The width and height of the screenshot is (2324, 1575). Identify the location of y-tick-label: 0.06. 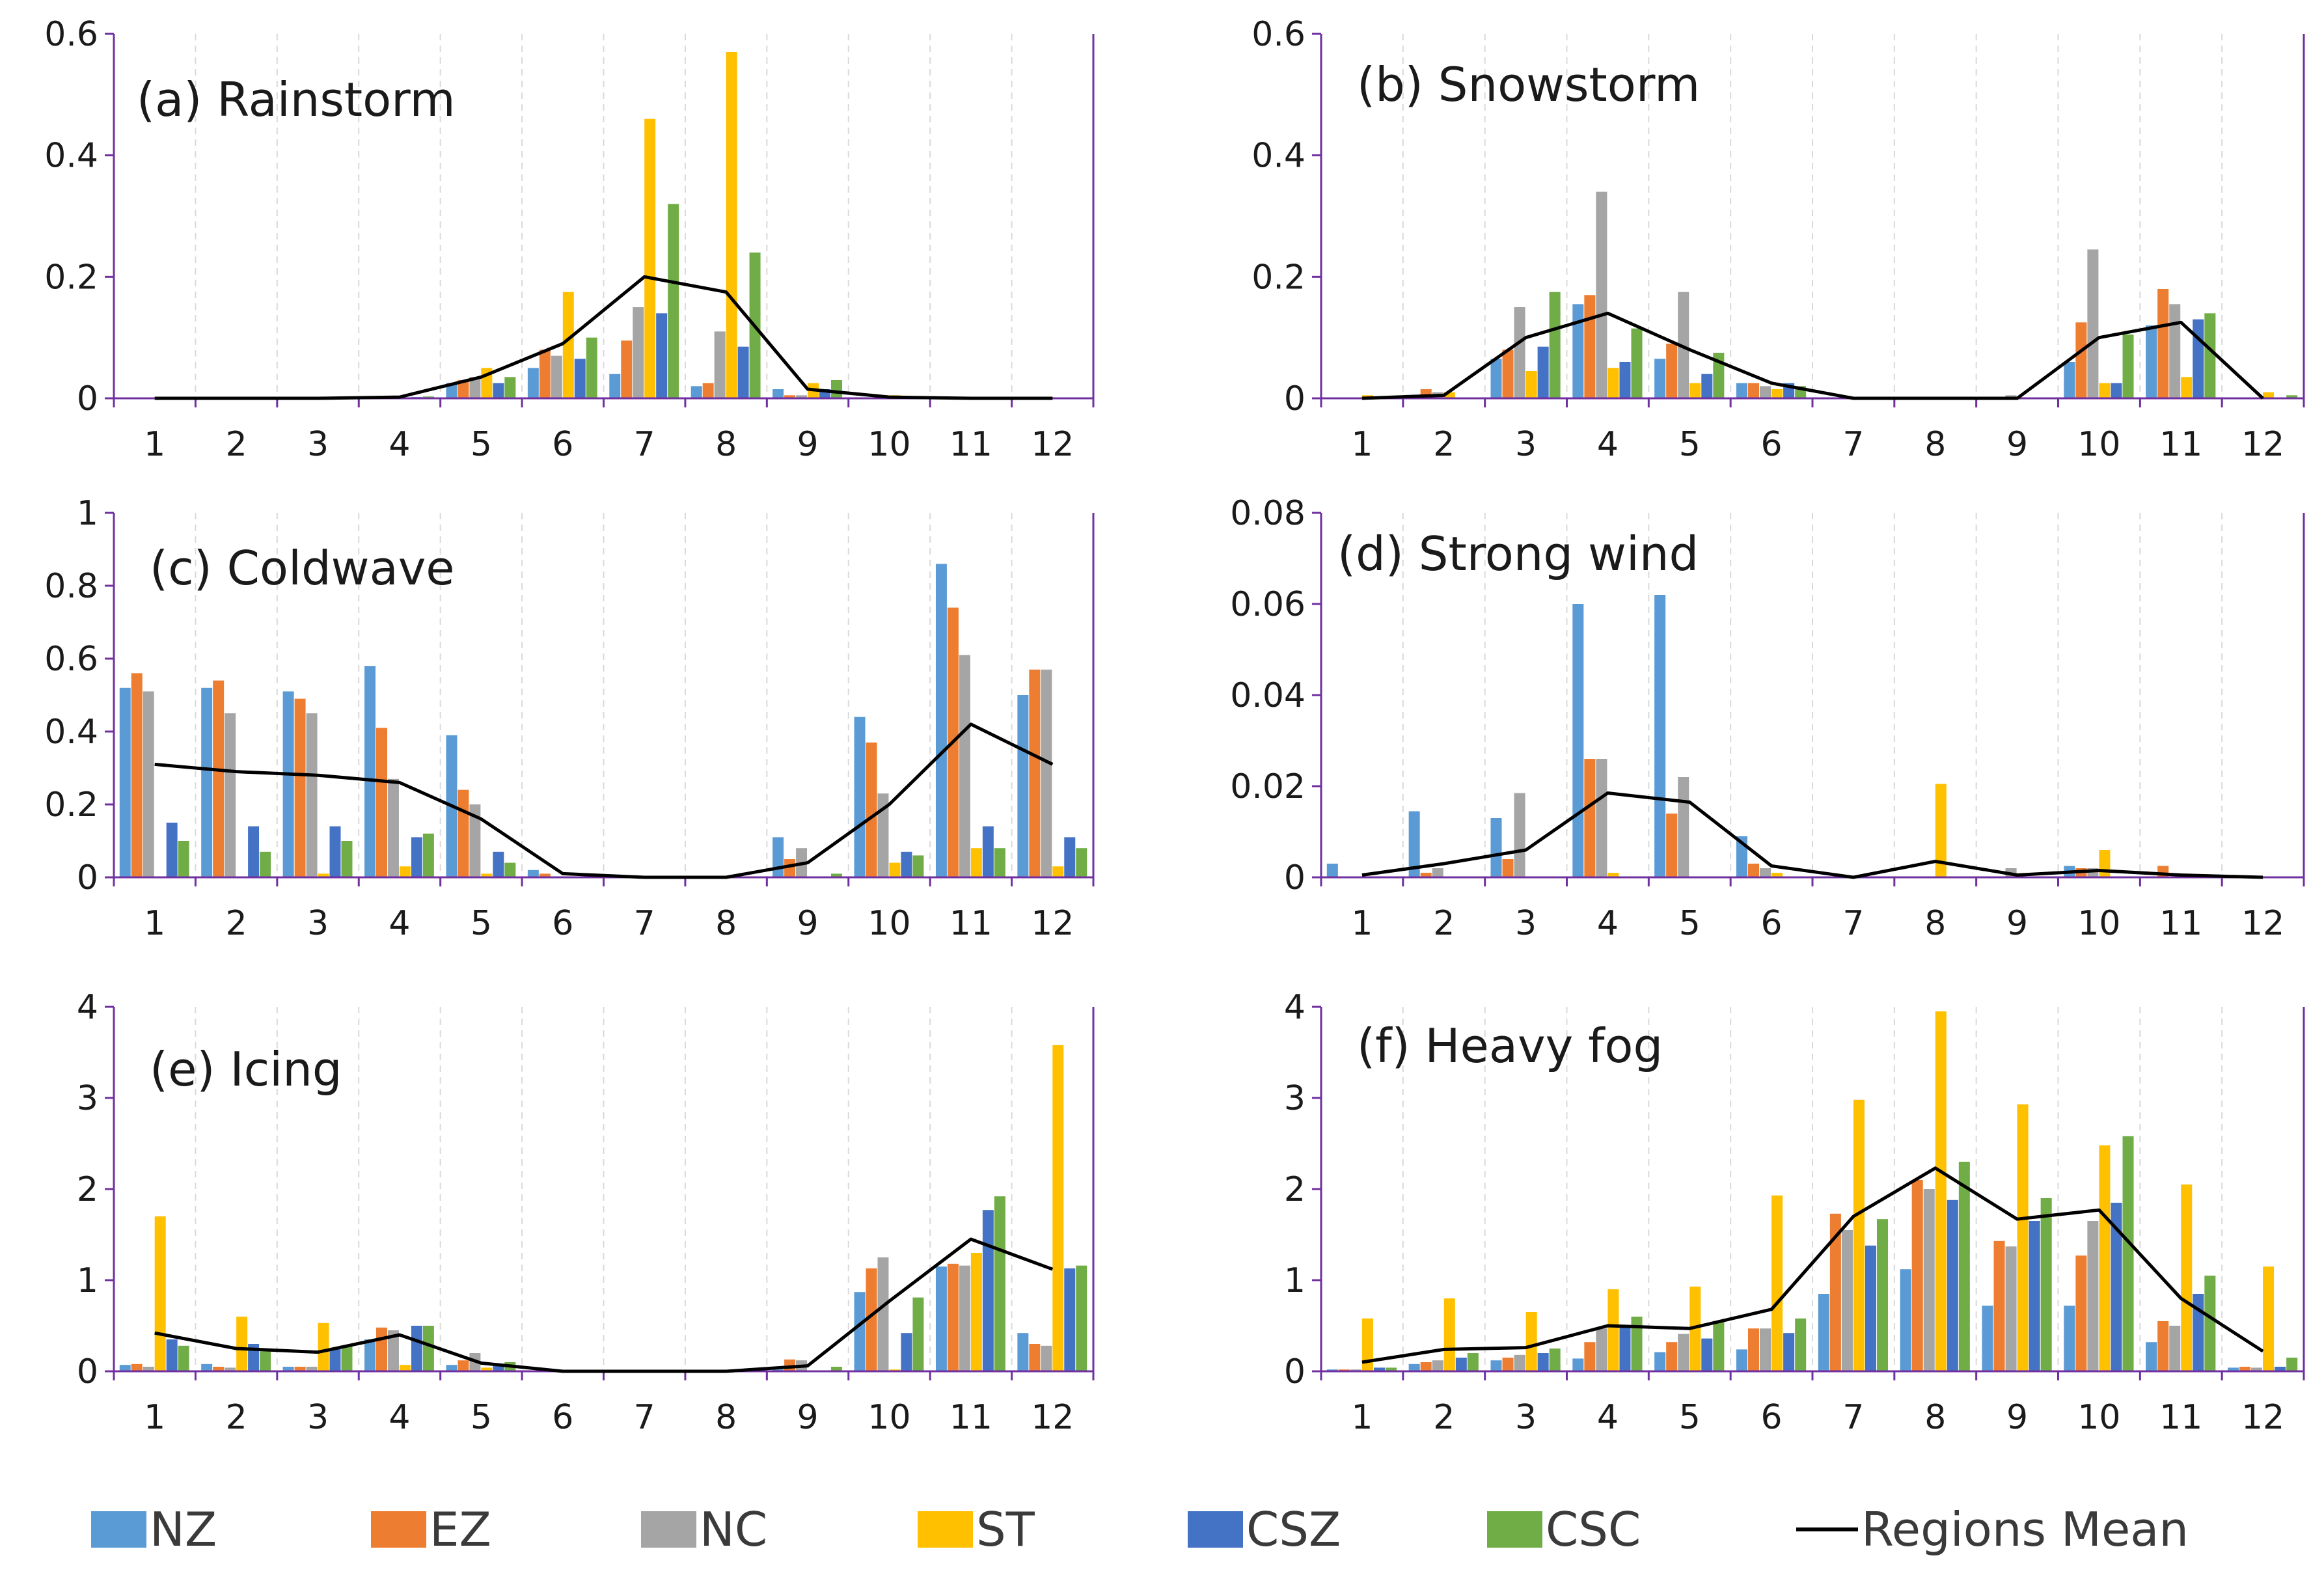
(1268, 604).